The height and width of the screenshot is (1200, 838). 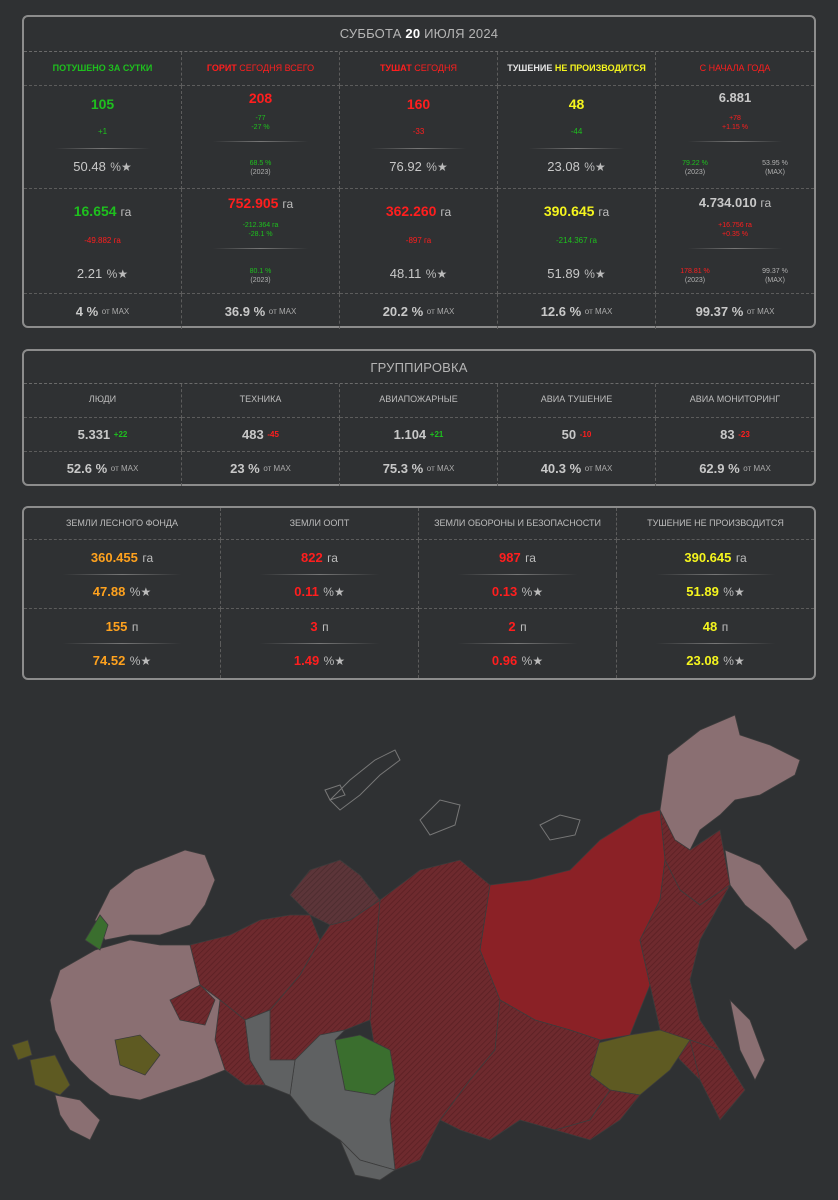 What do you see at coordinates (137, 1055) in the screenshot?
I see `region-south-olive` at bounding box center [137, 1055].